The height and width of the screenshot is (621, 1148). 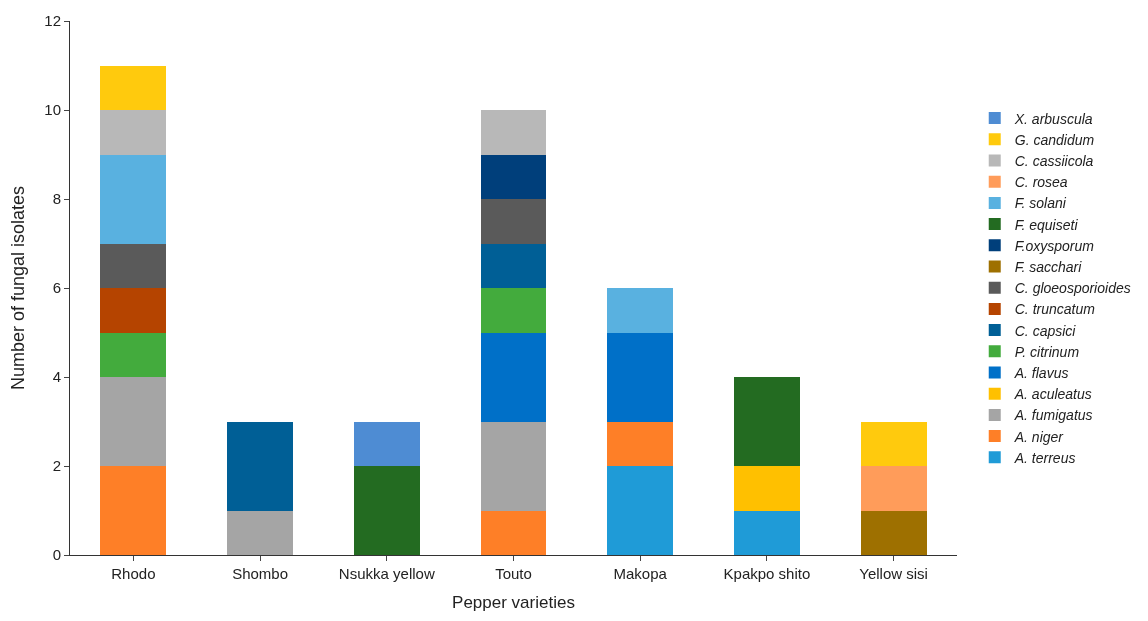 What do you see at coordinates (386, 573) in the screenshot?
I see `x-tick-label: Nsukka yellow` at bounding box center [386, 573].